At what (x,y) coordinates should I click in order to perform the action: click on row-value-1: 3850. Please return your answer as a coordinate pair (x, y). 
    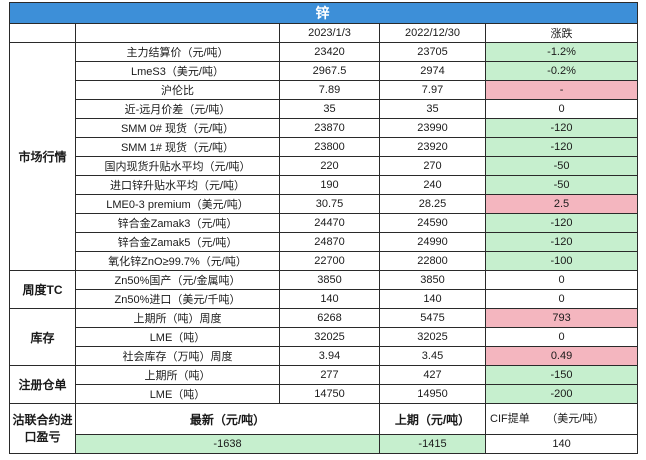
    Looking at the image, I should click on (329, 280).